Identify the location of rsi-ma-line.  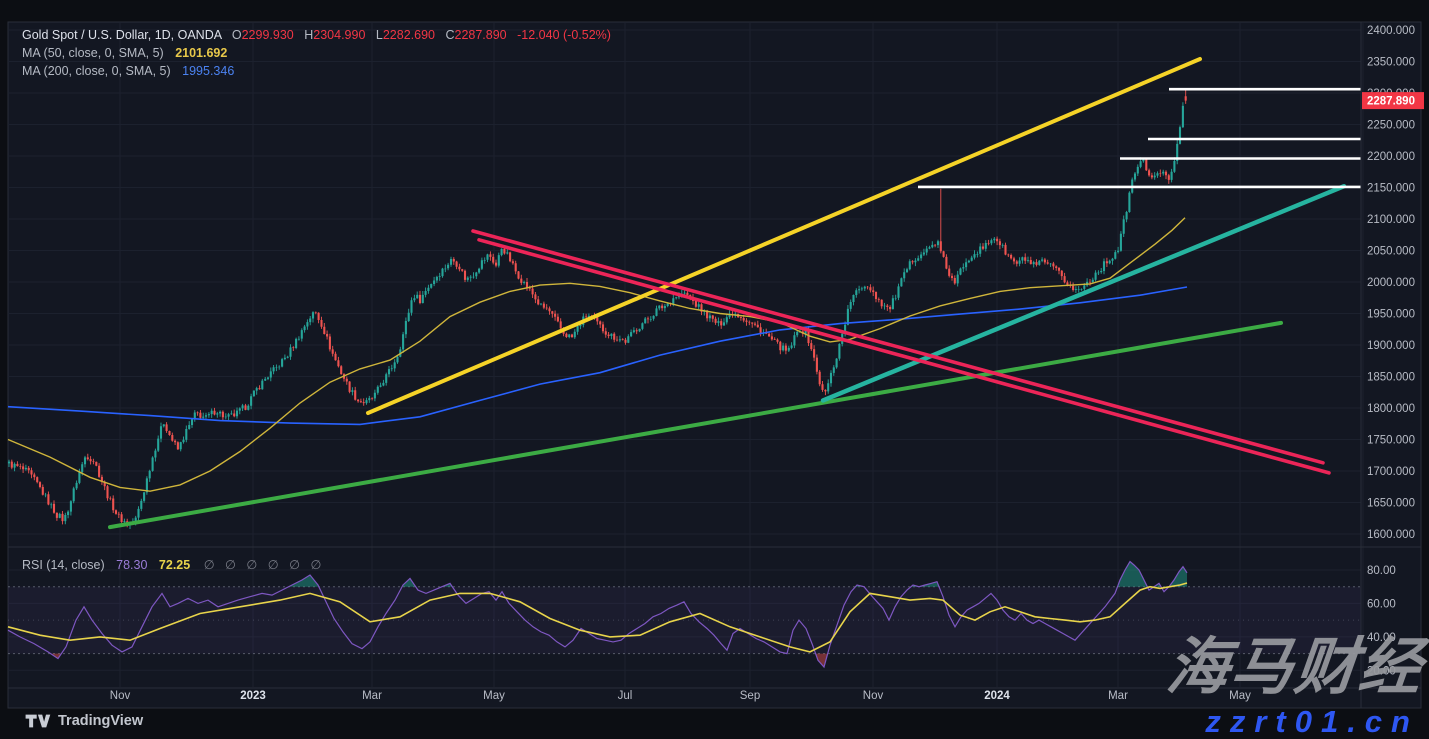
(597, 617).